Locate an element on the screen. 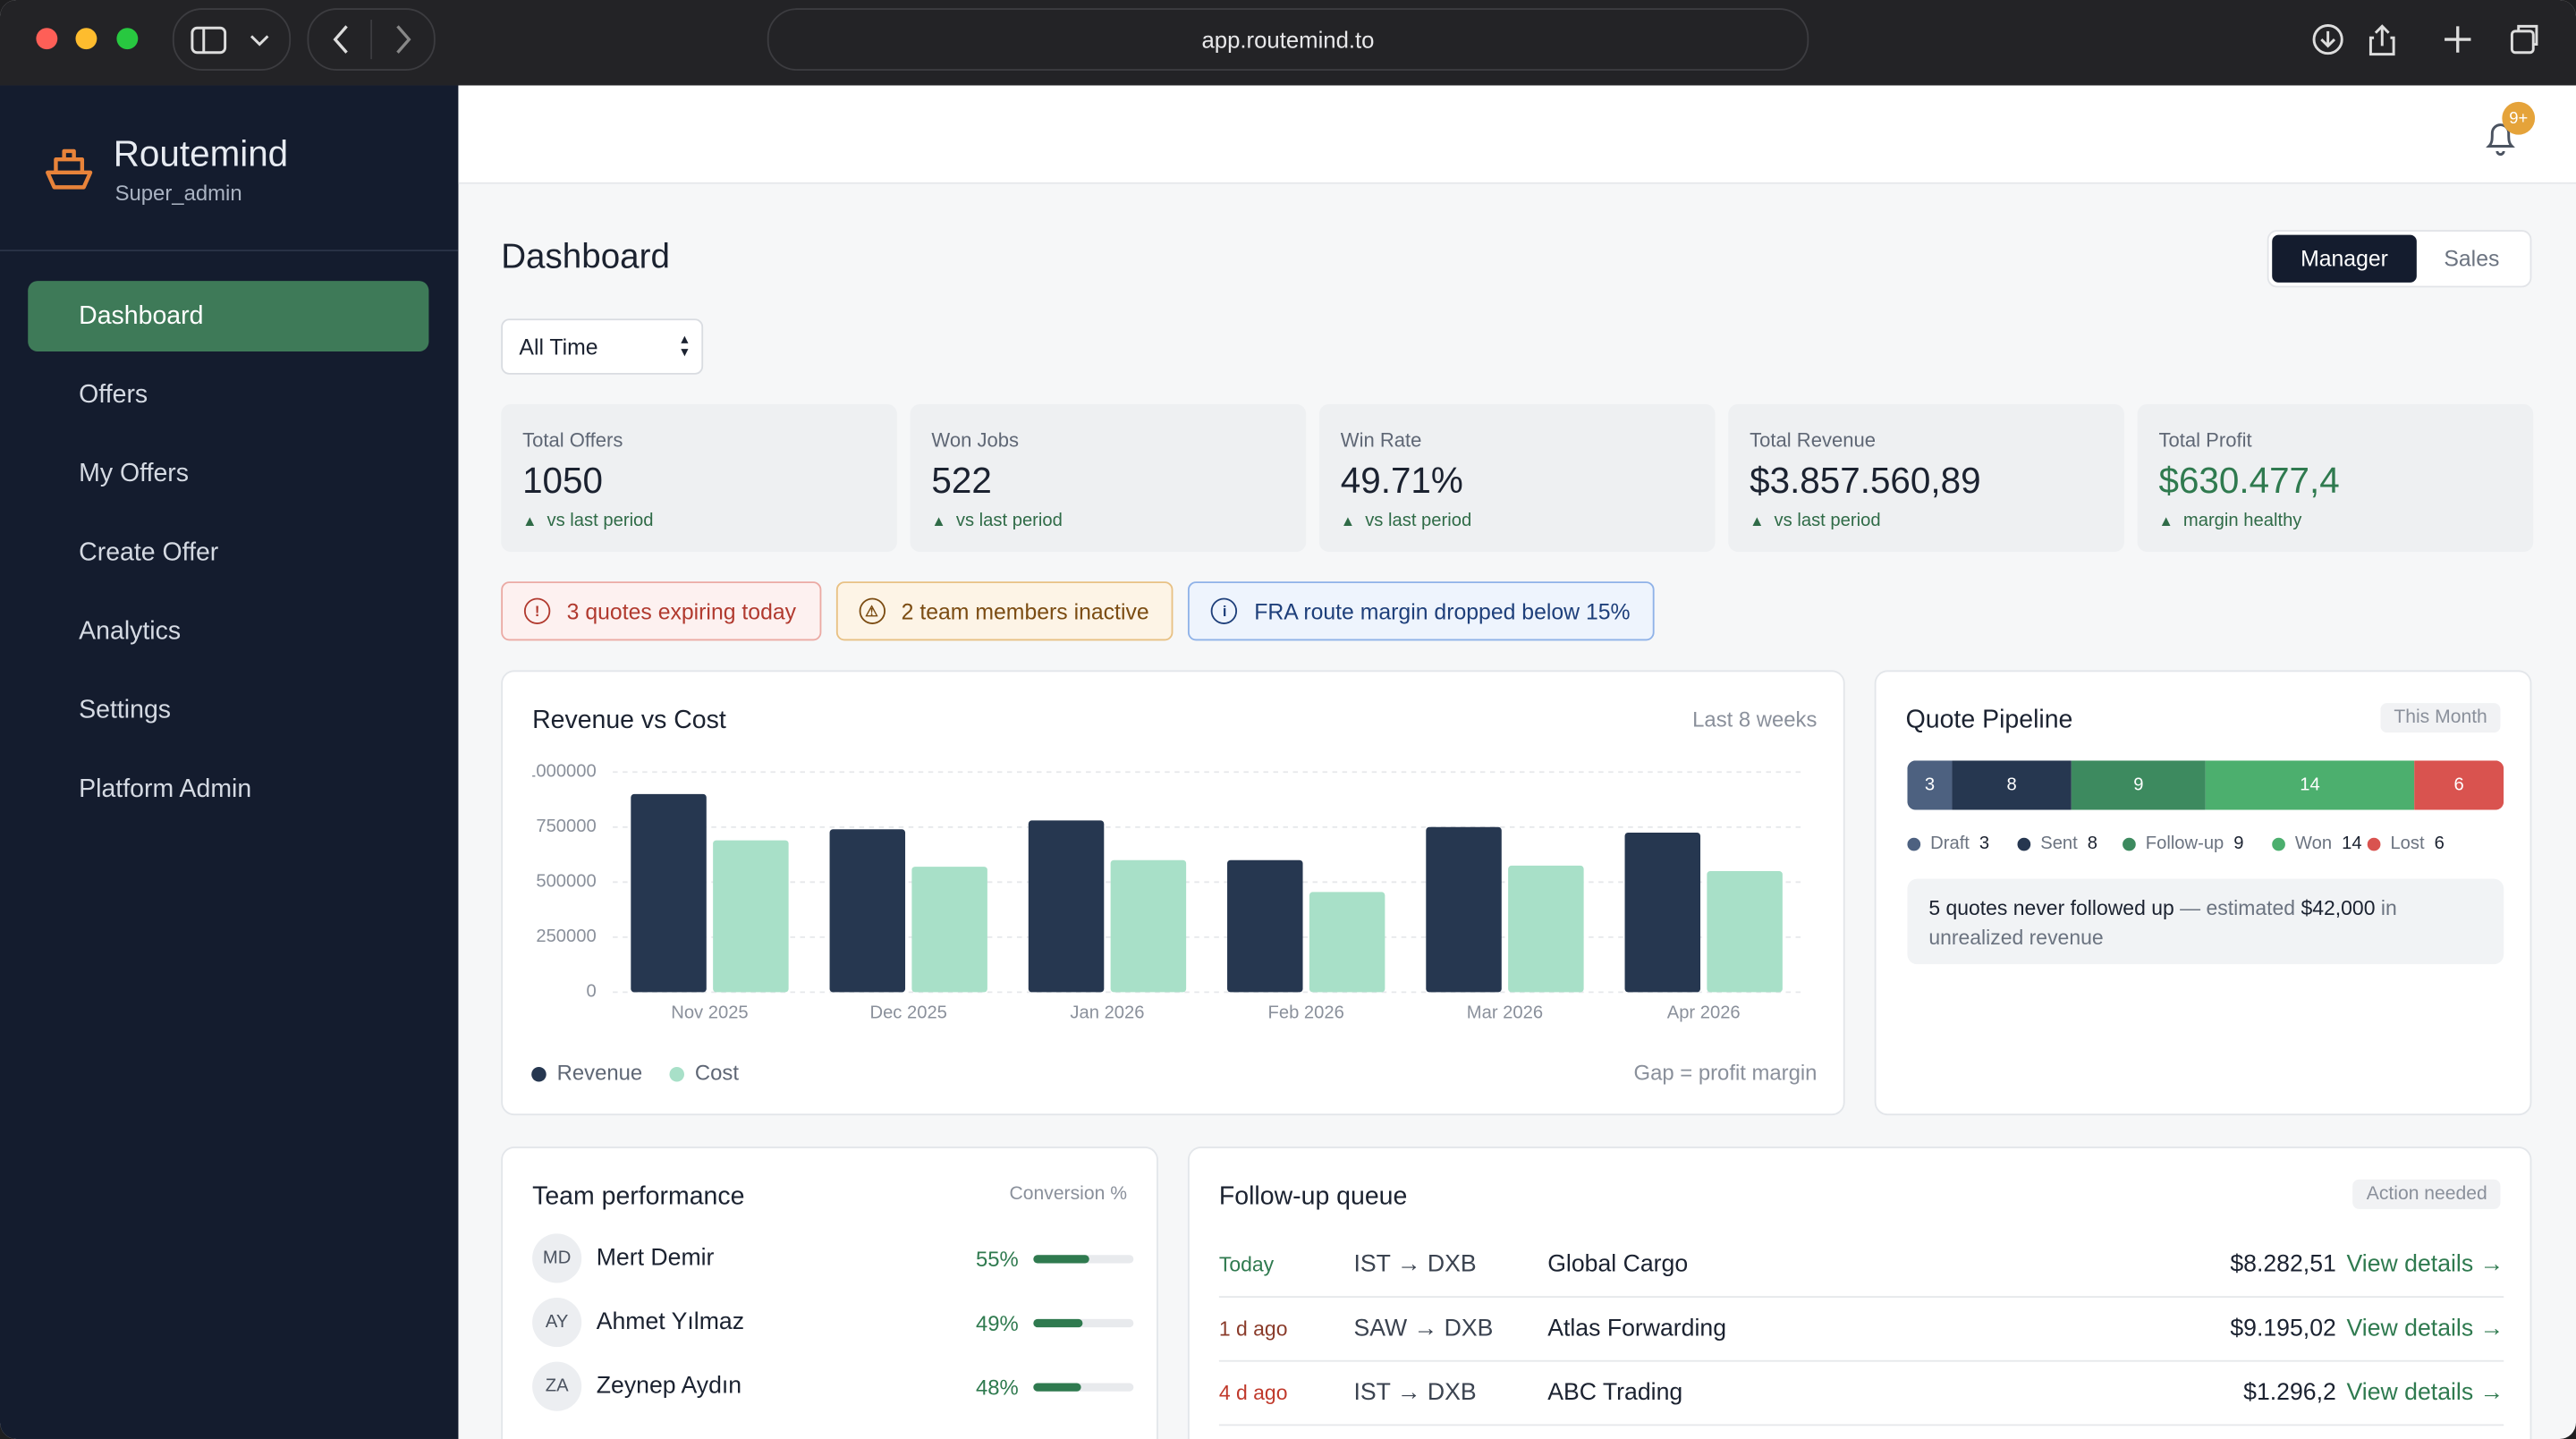  sidebar-toggle is located at coordinates (232, 39).